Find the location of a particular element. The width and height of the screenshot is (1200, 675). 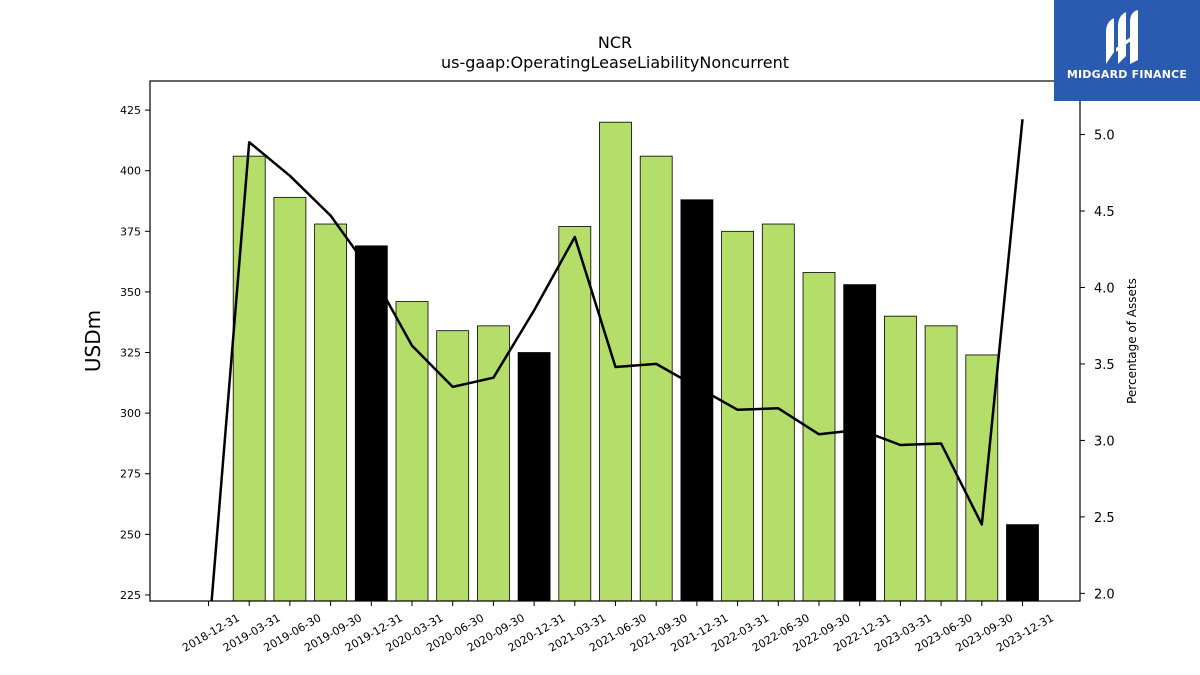

y2-tick-label: 4.5 is located at coordinates (1104, 212).